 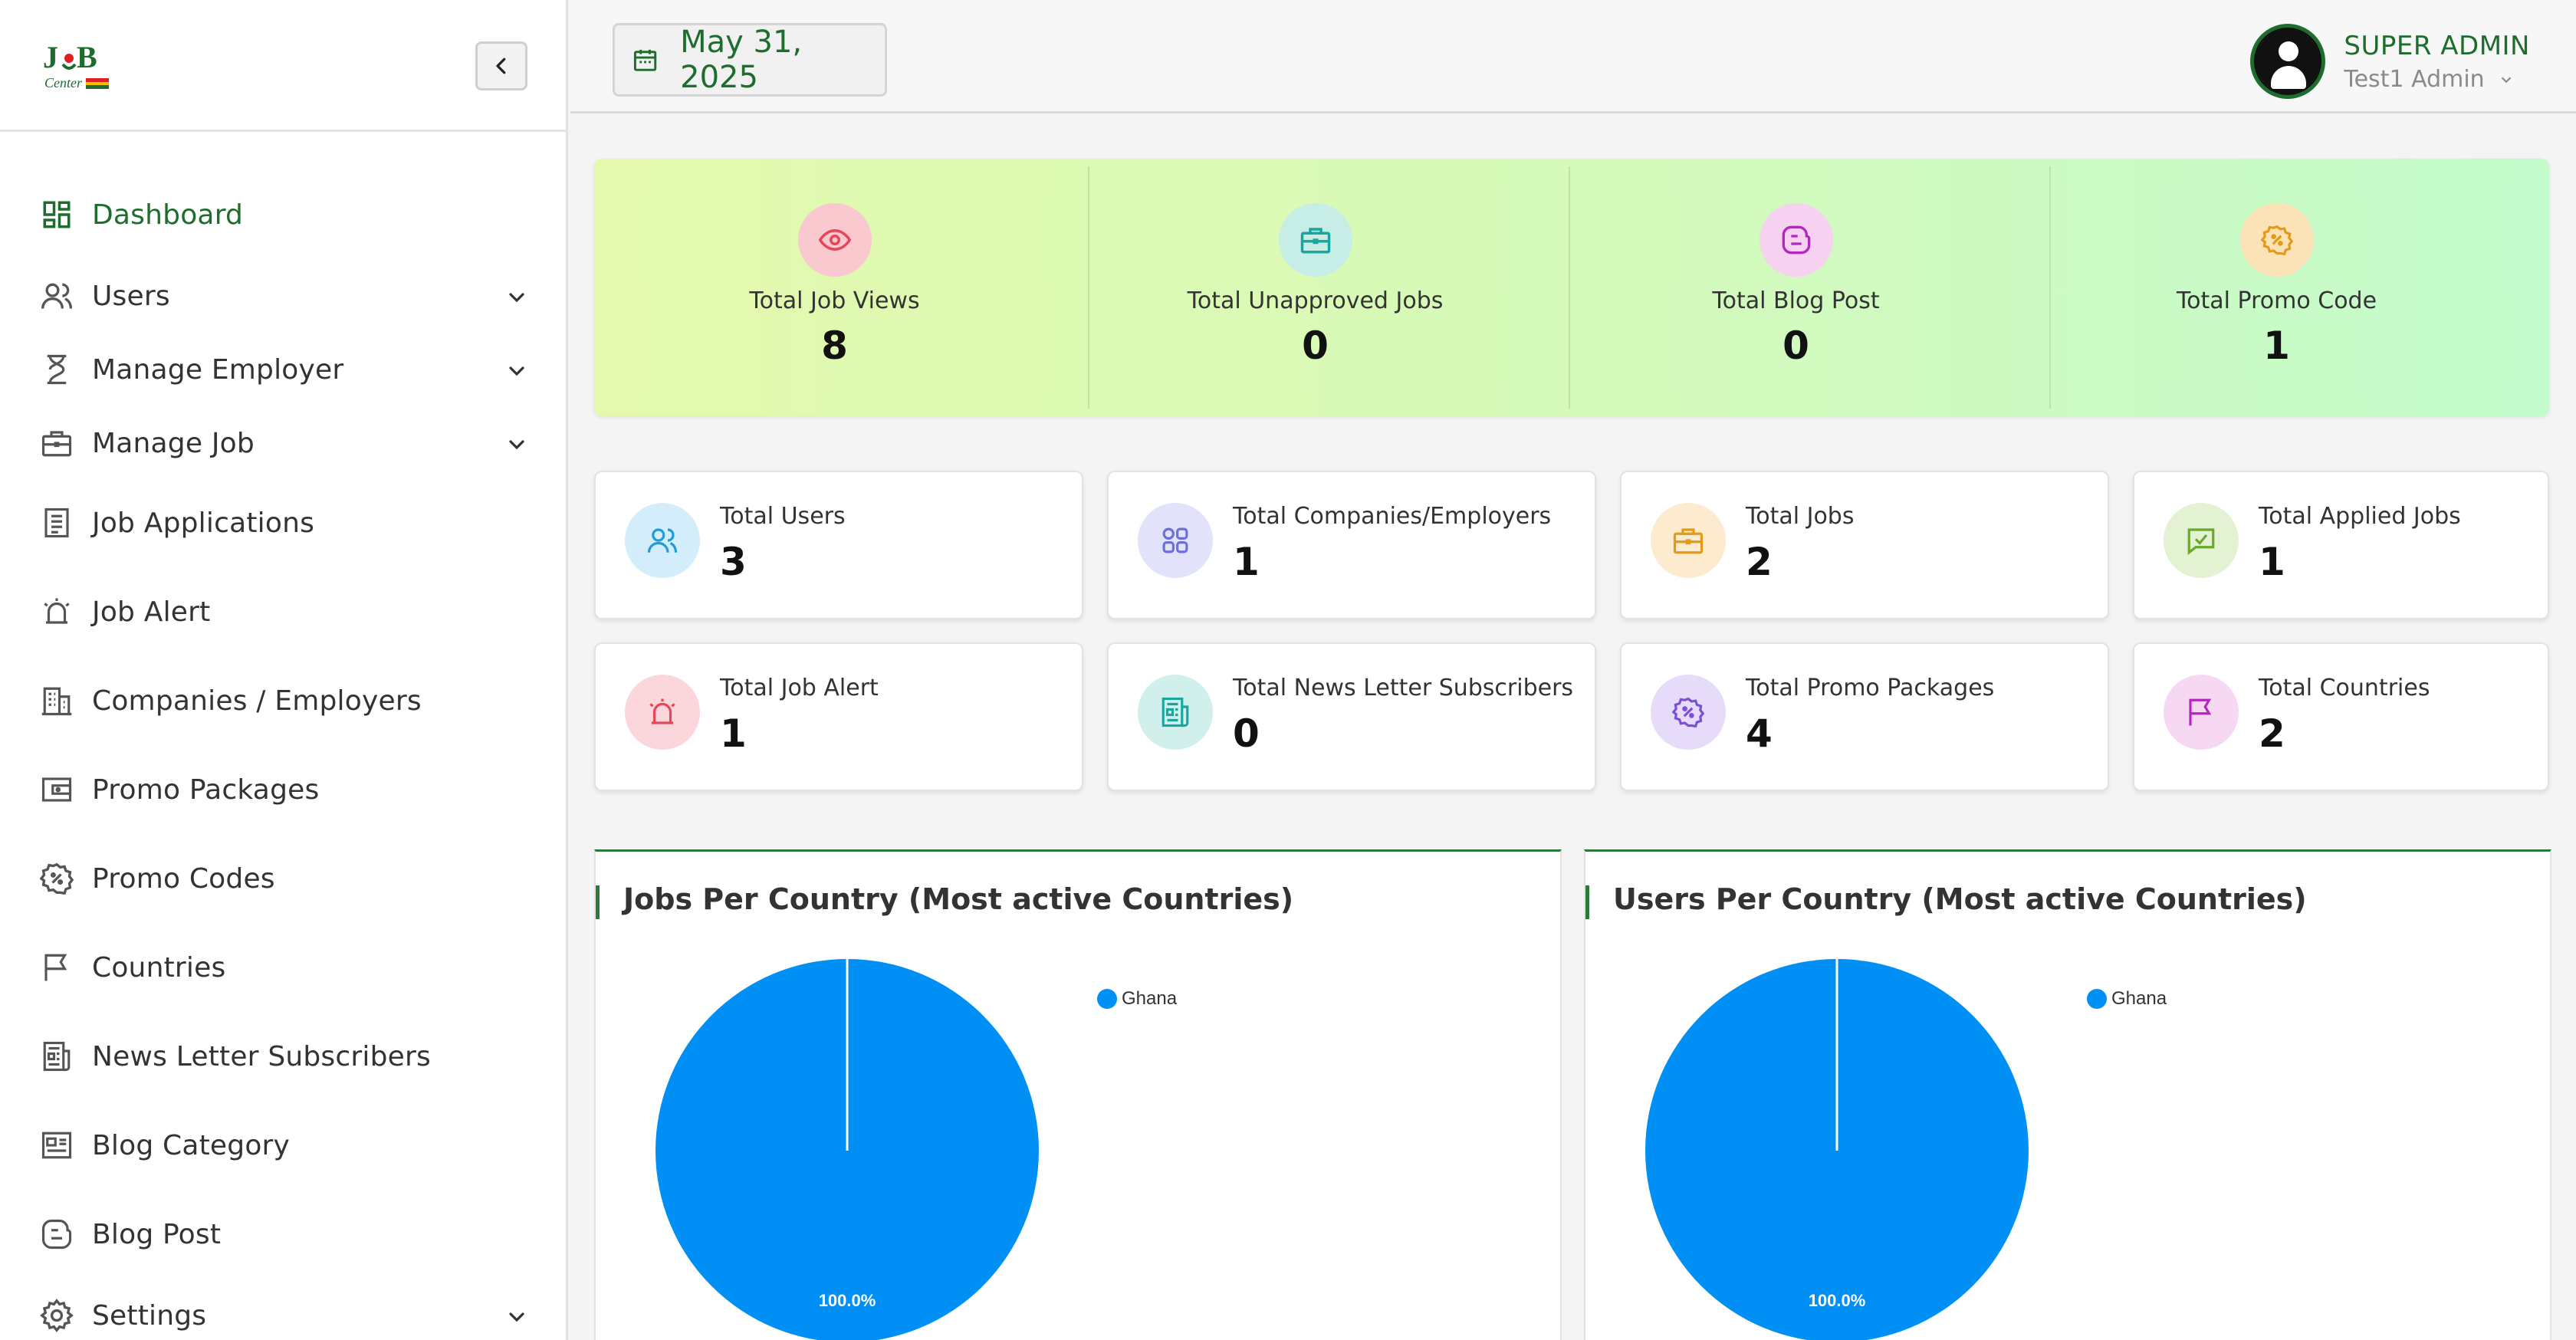 I want to click on wallet-icon, so click(x=57, y=789).